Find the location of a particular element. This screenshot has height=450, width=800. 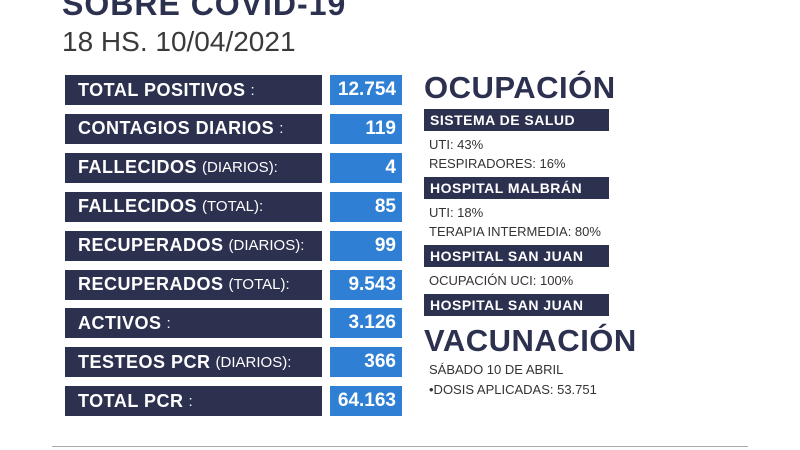

section-title: OCUPACIÓN is located at coordinates (520, 87).